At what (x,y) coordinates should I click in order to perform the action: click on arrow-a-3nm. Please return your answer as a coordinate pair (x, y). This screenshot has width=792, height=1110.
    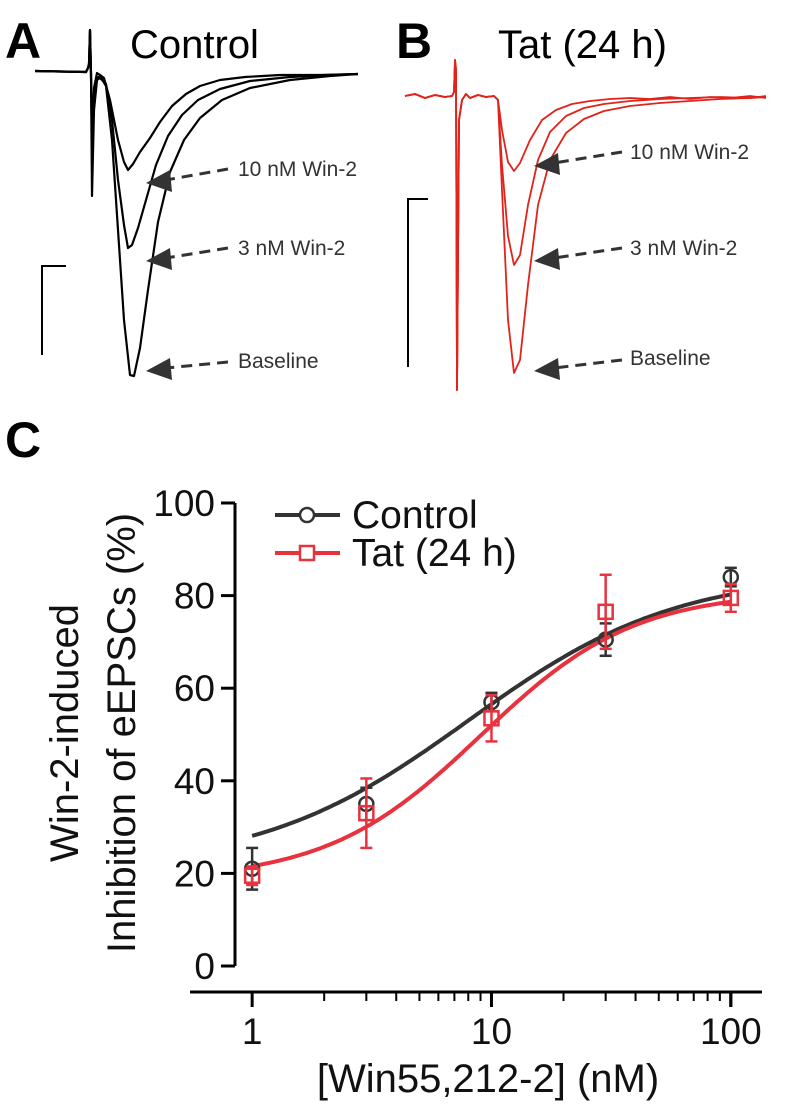
    Looking at the image, I should click on (187, 258).